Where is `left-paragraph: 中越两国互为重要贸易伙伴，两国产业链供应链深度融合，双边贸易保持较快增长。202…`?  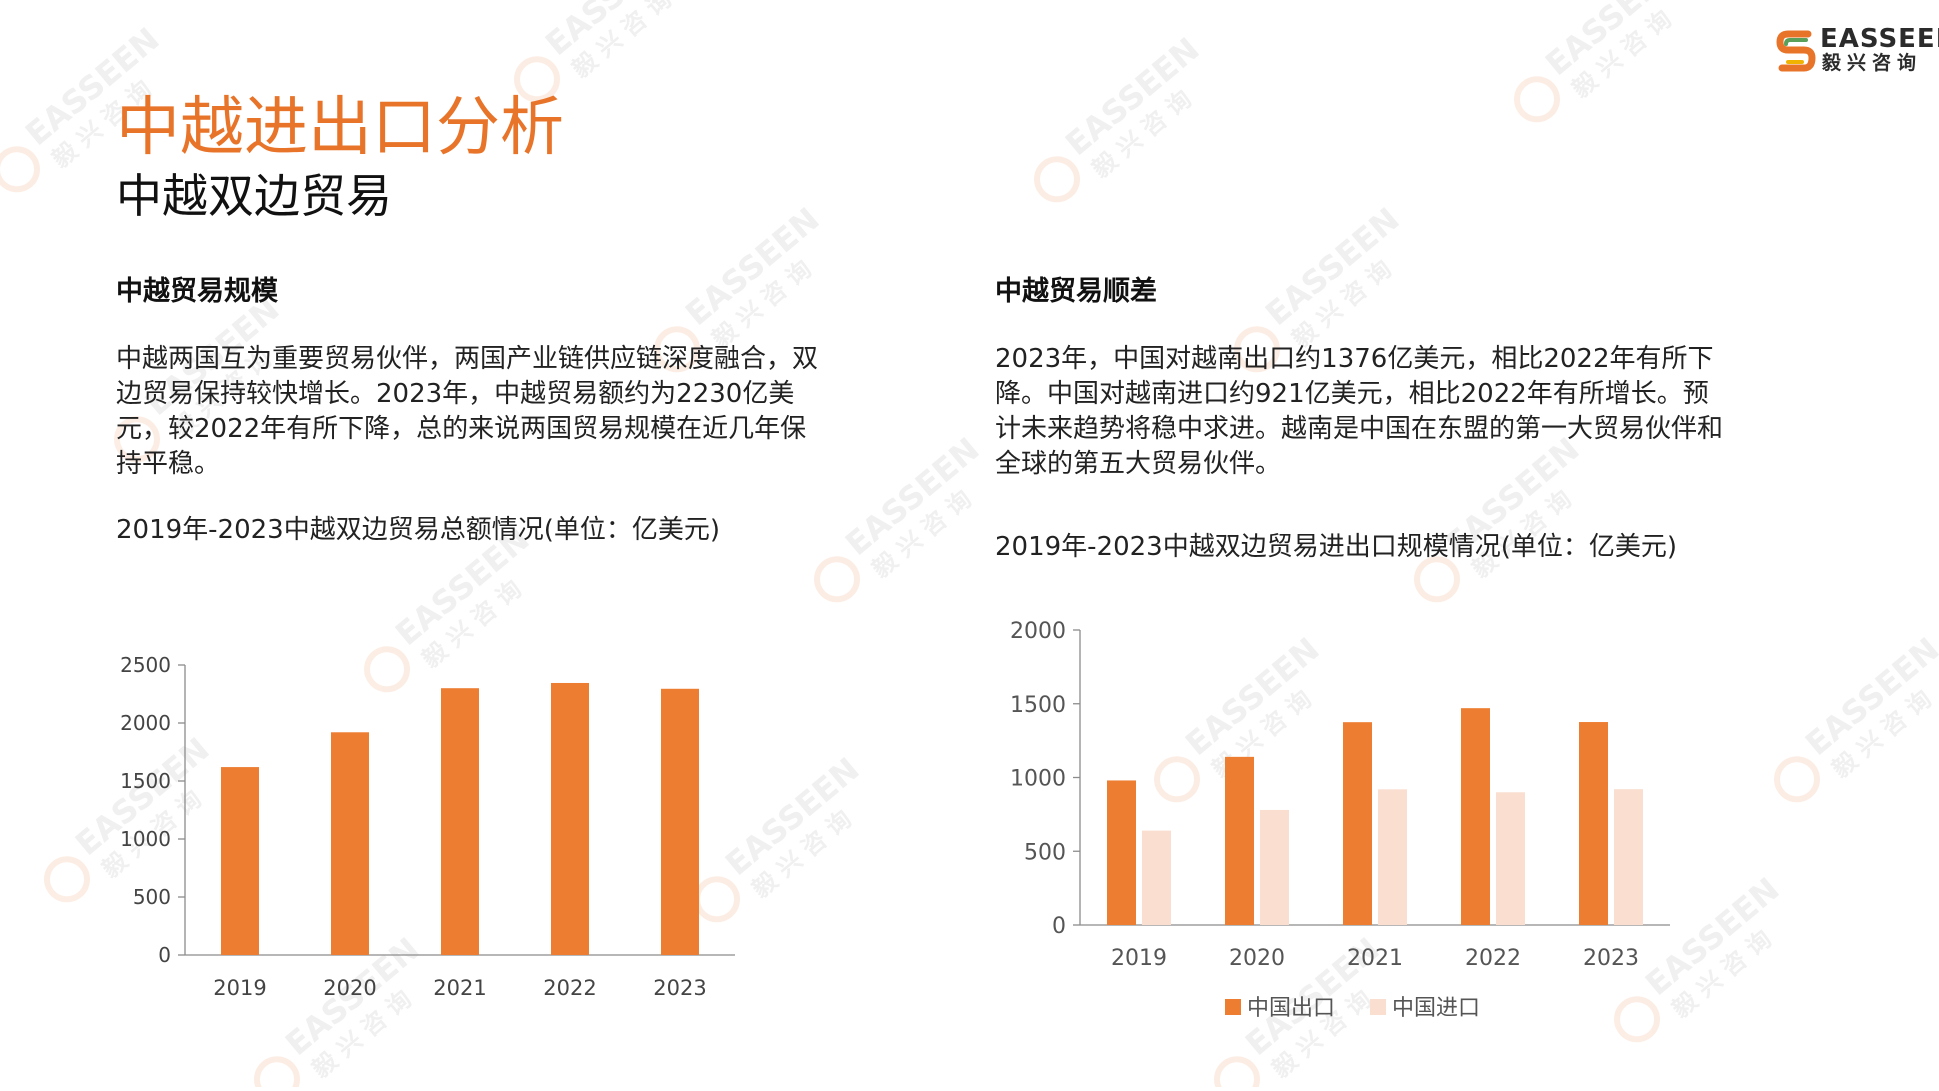 left-paragraph: 中越两国互为重要贸易伙伴，两国产业链供应链深度融合，双边贸易保持较快增长。202… is located at coordinates (467, 411).